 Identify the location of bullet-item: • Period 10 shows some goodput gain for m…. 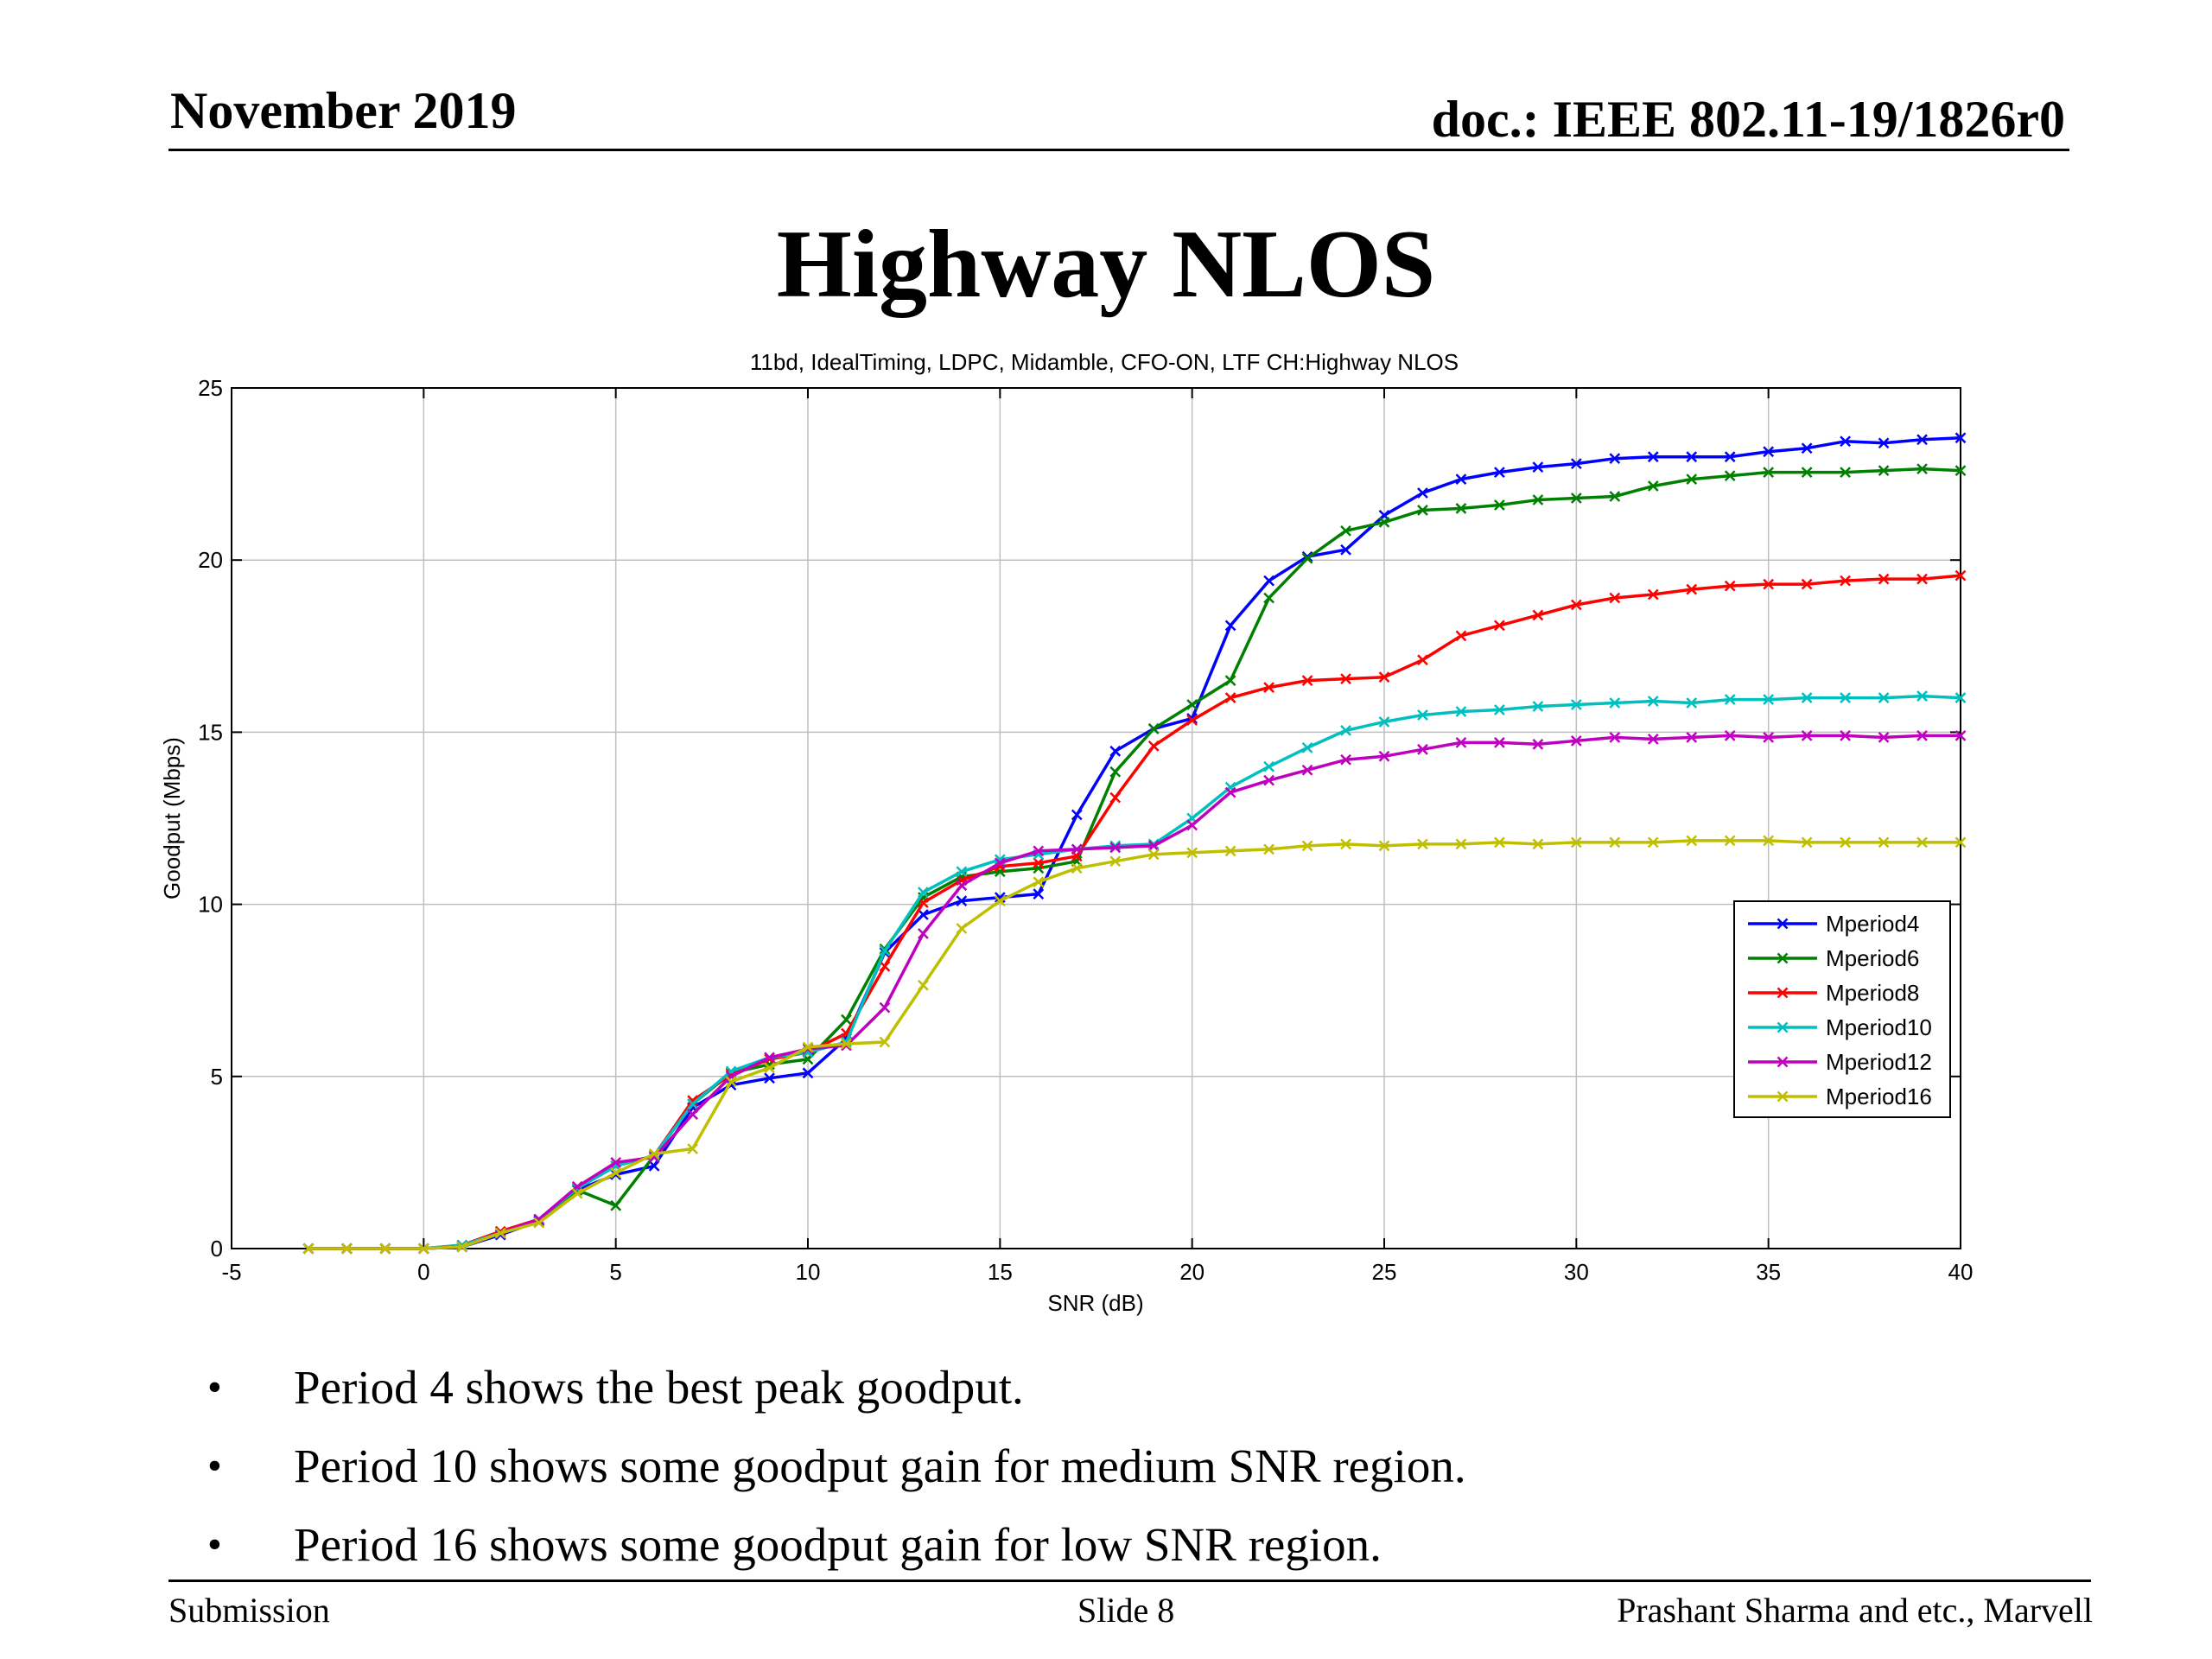
(832, 1466).